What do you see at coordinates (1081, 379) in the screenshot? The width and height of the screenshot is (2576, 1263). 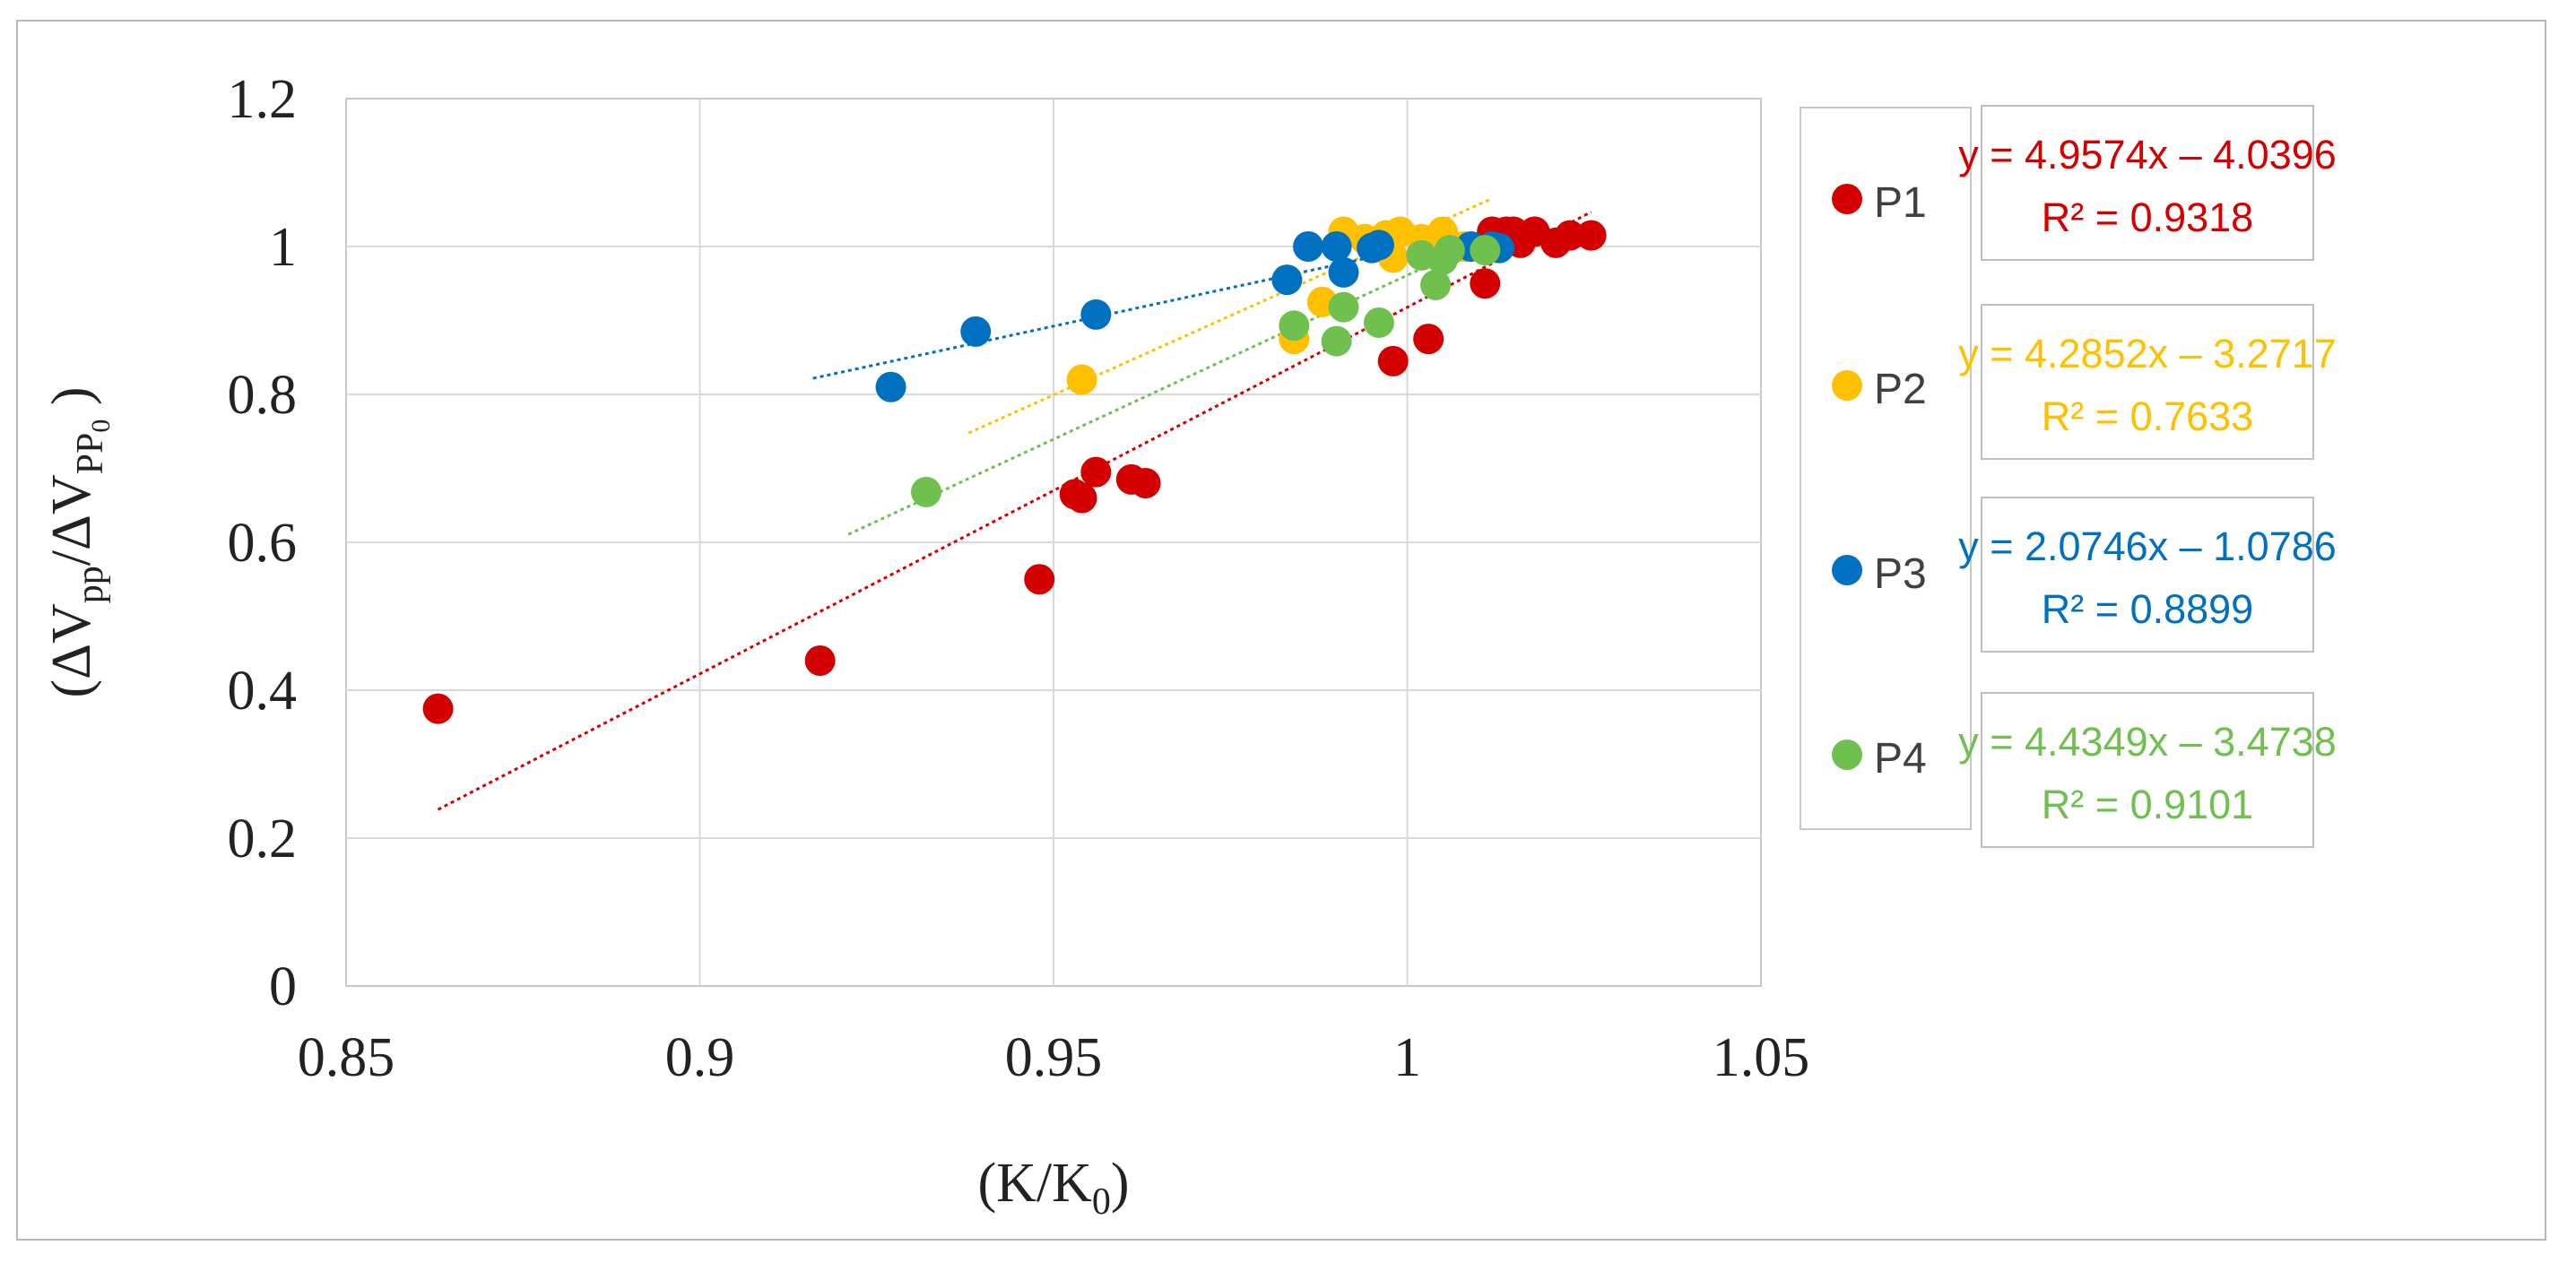 I see `data-point-p2` at bounding box center [1081, 379].